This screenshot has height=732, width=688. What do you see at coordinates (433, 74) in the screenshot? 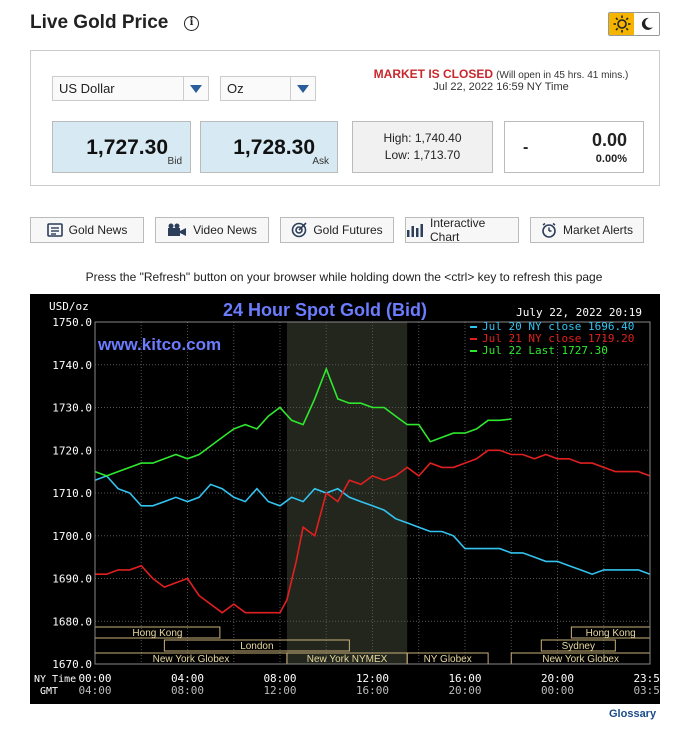
I see `market-closed-label: MARKET IS CLOSED` at bounding box center [433, 74].